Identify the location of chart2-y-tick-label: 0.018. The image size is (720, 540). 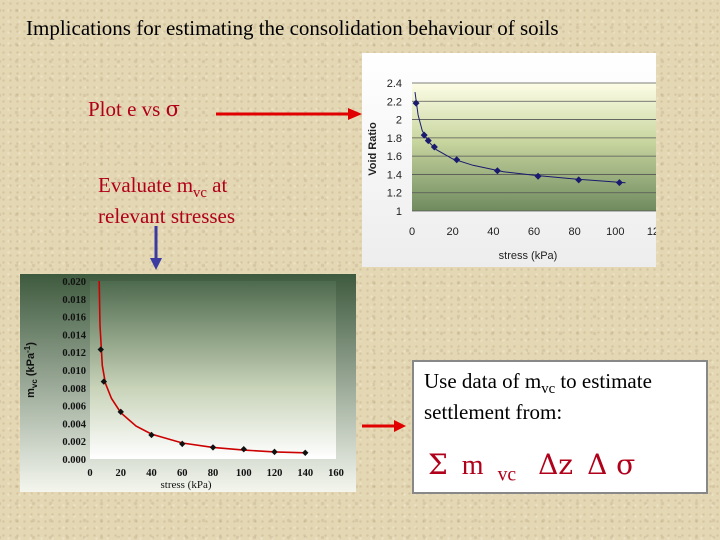
(74, 300).